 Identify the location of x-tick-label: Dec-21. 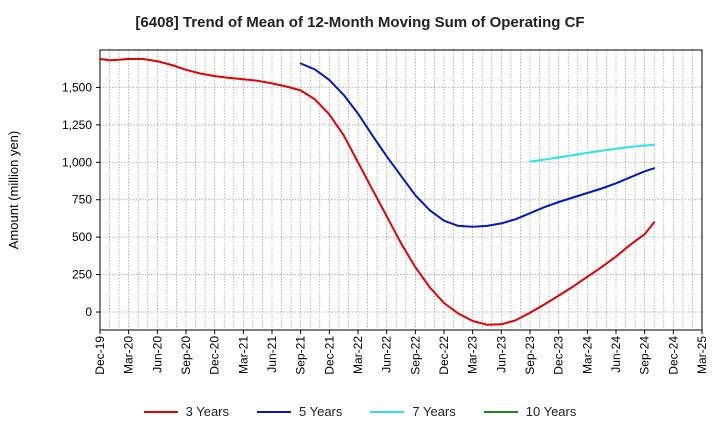
(329, 355).